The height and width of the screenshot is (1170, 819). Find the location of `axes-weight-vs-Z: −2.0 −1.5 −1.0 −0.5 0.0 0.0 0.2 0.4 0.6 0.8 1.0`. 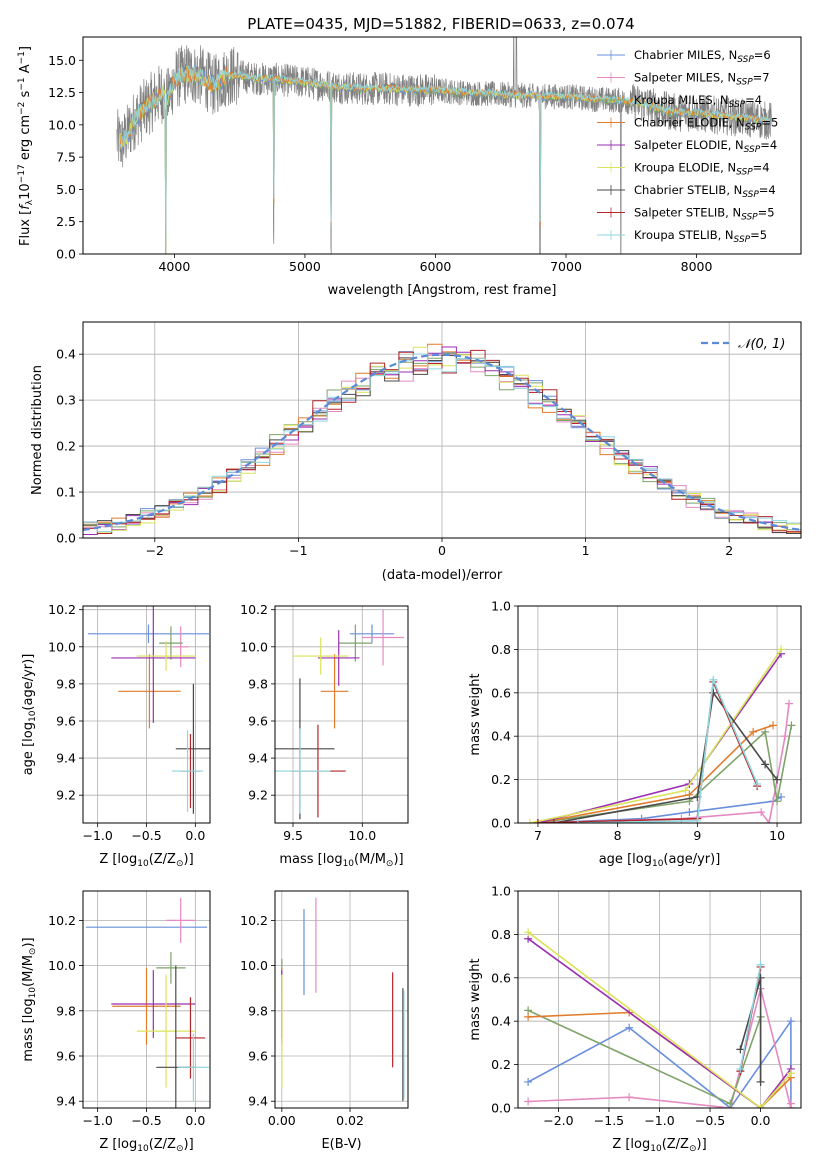

axes-weight-vs-Z: −2.0 −1.5 −1.0 −0.5 0.0 0.0 0.2 0.4 0.6 0.8 1.0 is located at coordinates (646, 1006).